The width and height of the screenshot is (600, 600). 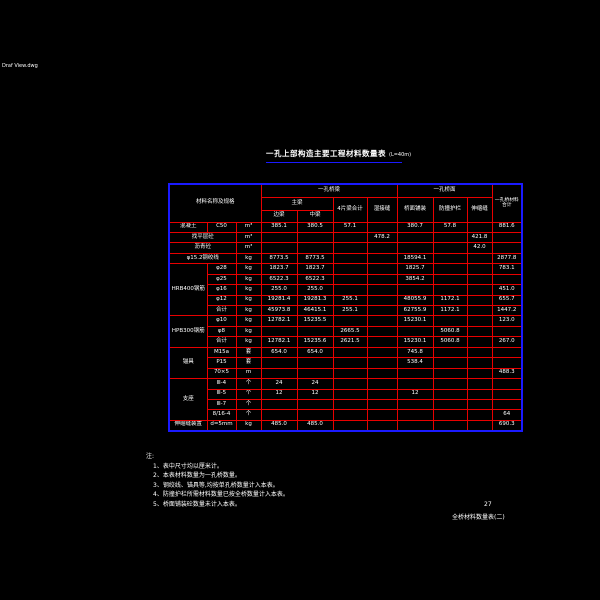 What do you see at coordinates (221, 373) in the screenshot?
I see `spec-cell: 70×5` at bounding box center [221, 373].